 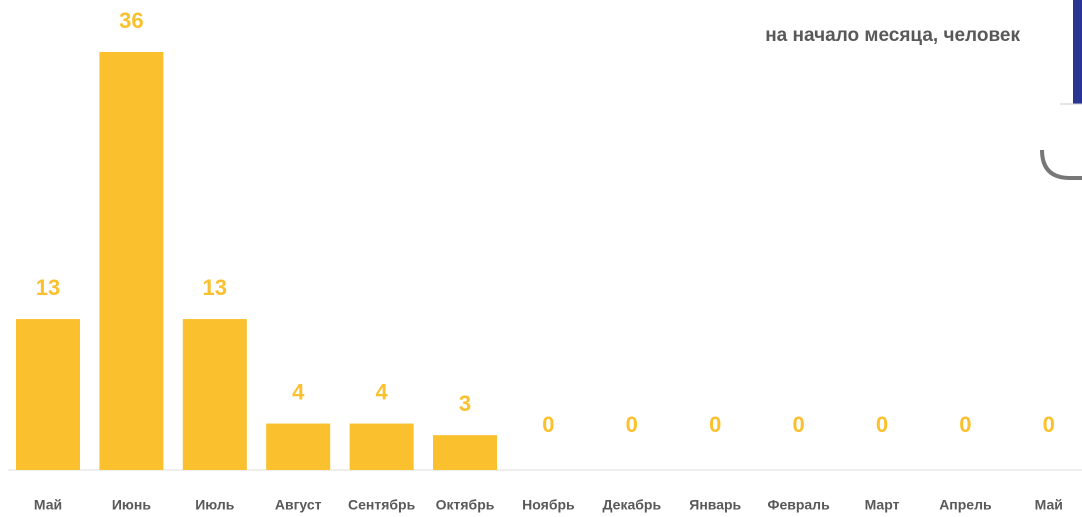 What do you see at coordinates (548, 505) in the screenshot?
I see `x-tick-label: Ноябрь` at bounding box center [548, 505].